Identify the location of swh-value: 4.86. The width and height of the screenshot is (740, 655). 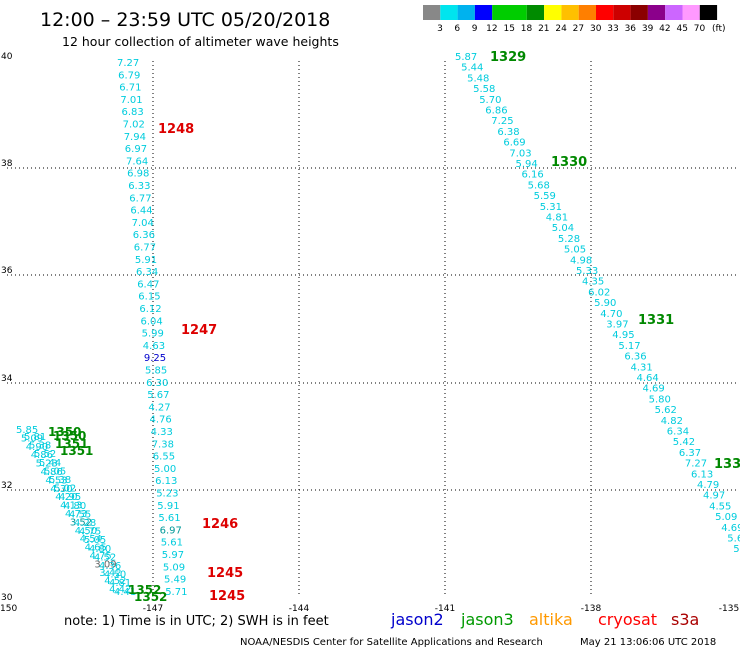
(42, 455).